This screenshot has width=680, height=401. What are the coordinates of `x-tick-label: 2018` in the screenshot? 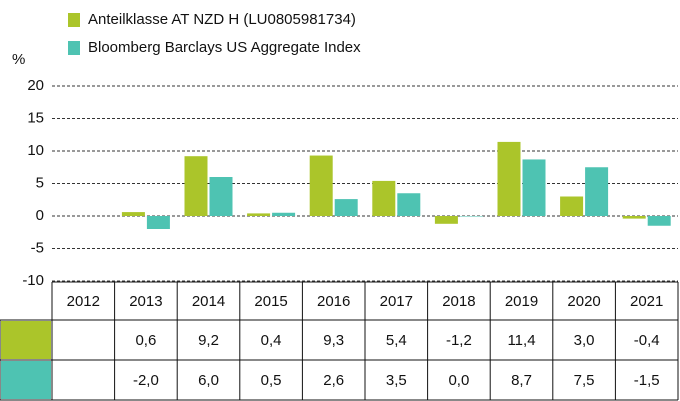 It's located at (458, 301).